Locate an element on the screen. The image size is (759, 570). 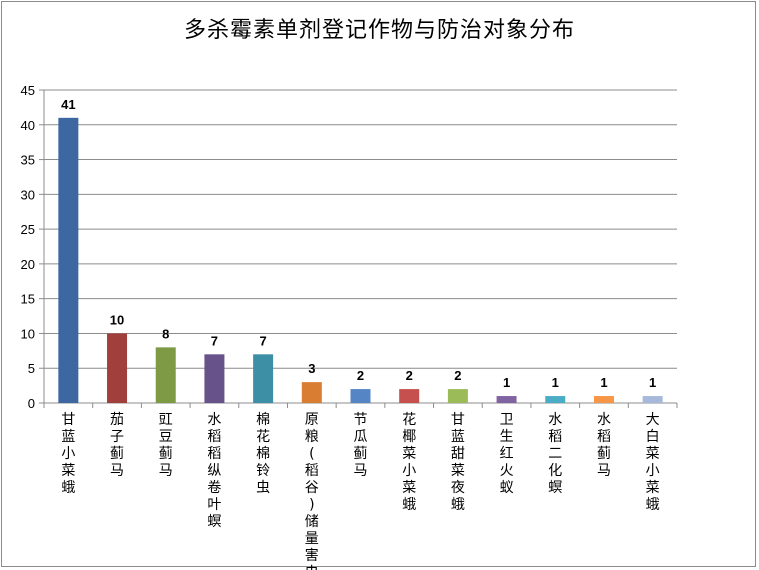
category-label: 大白菜小菜蛾 is located at coordinates (653, 462).